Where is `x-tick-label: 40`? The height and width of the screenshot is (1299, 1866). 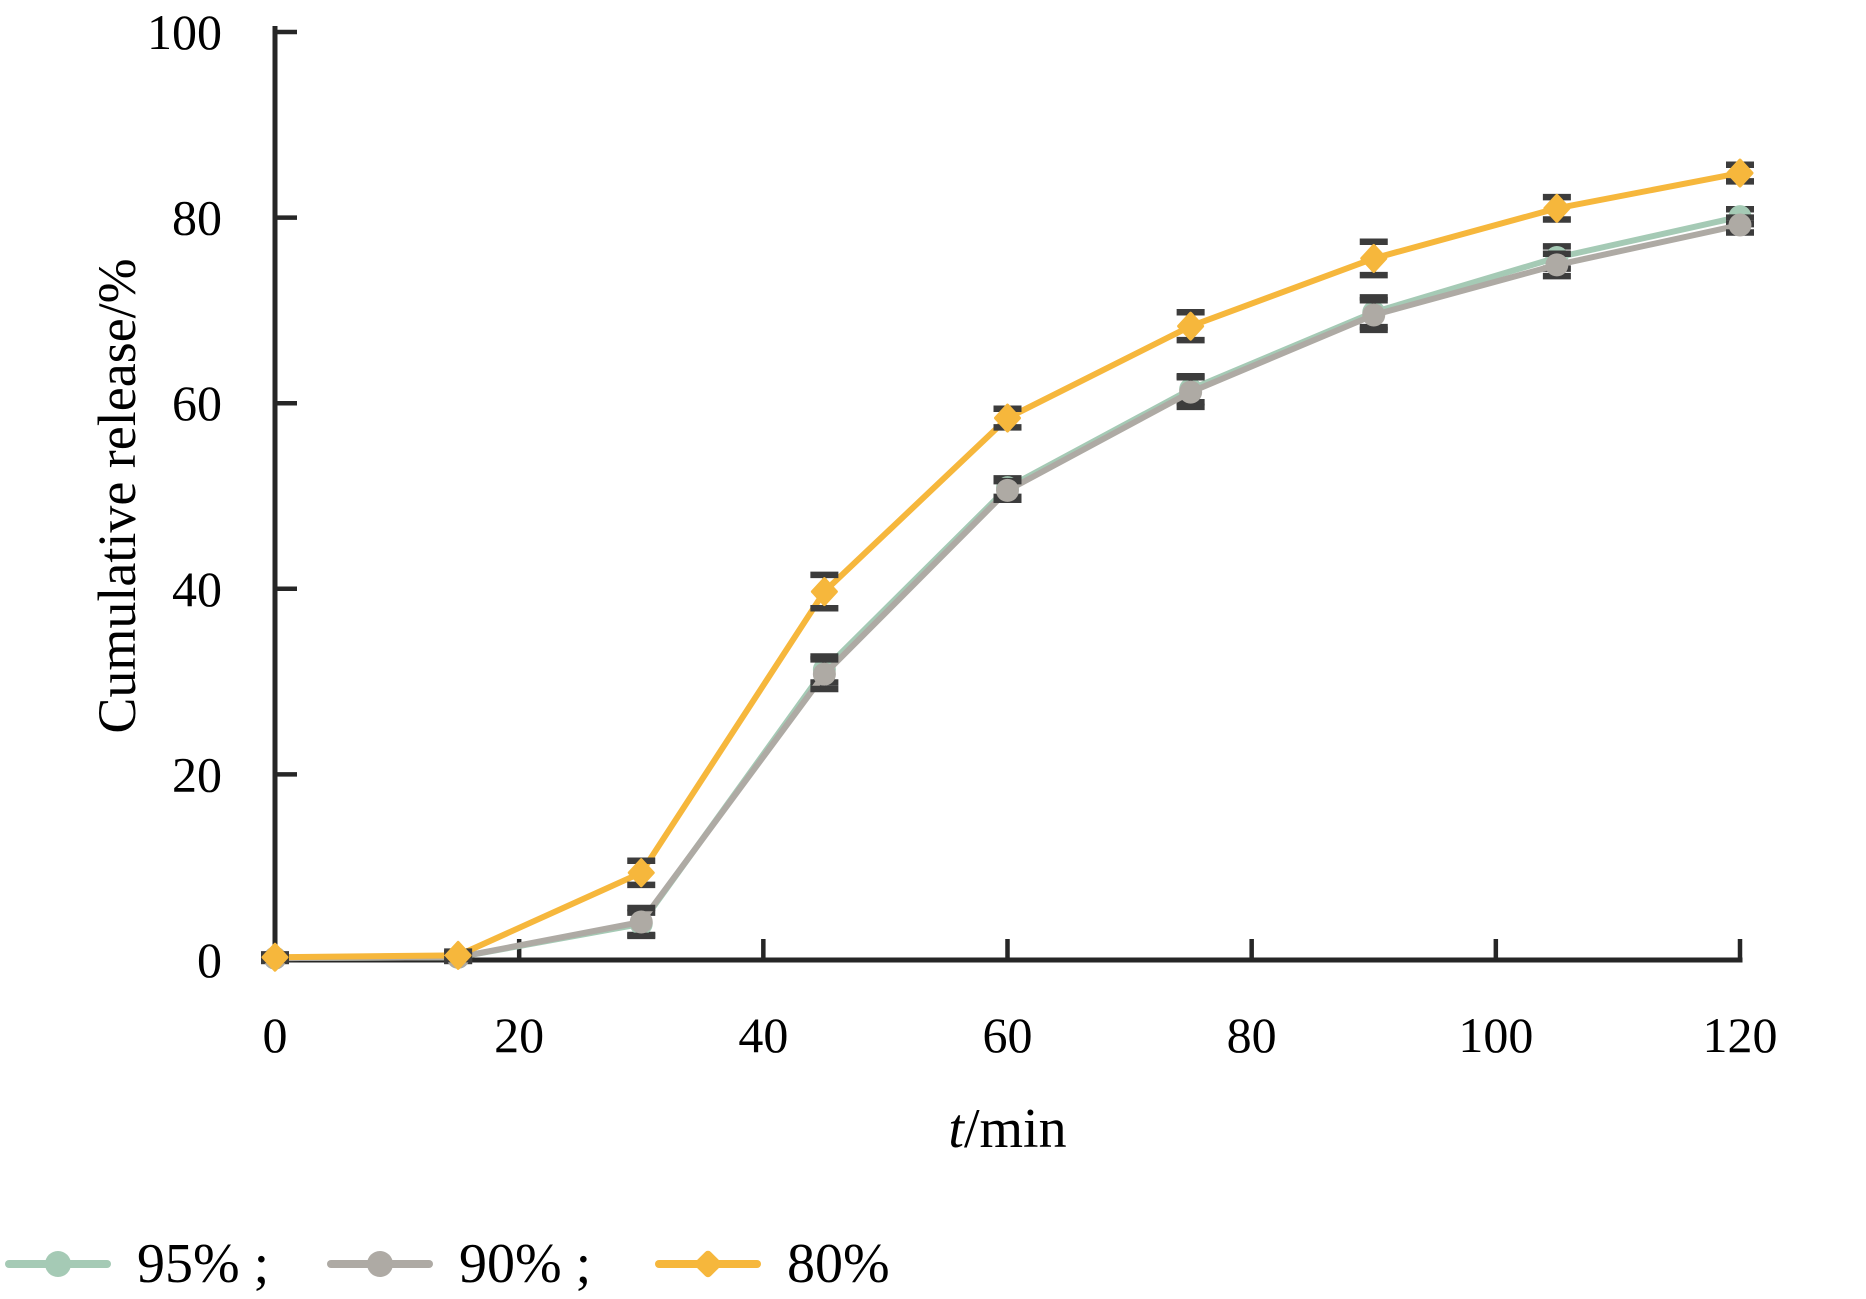 x-tick-label: 40 is located at coordinates (763, 1035).